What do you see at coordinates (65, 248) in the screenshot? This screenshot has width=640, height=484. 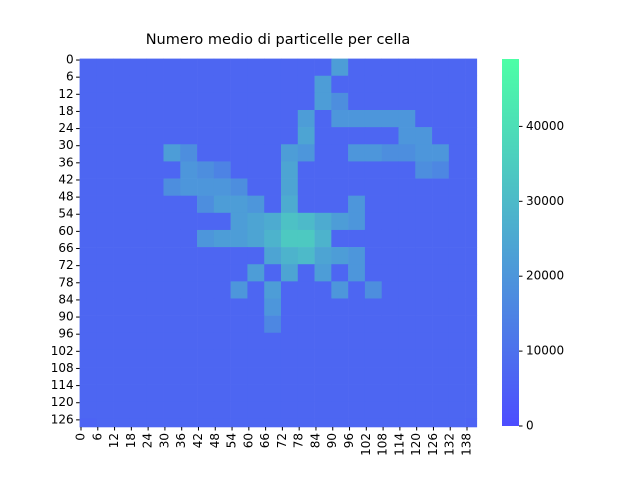 I see `y-tick-label: 66` at bounding box center [65, 248].